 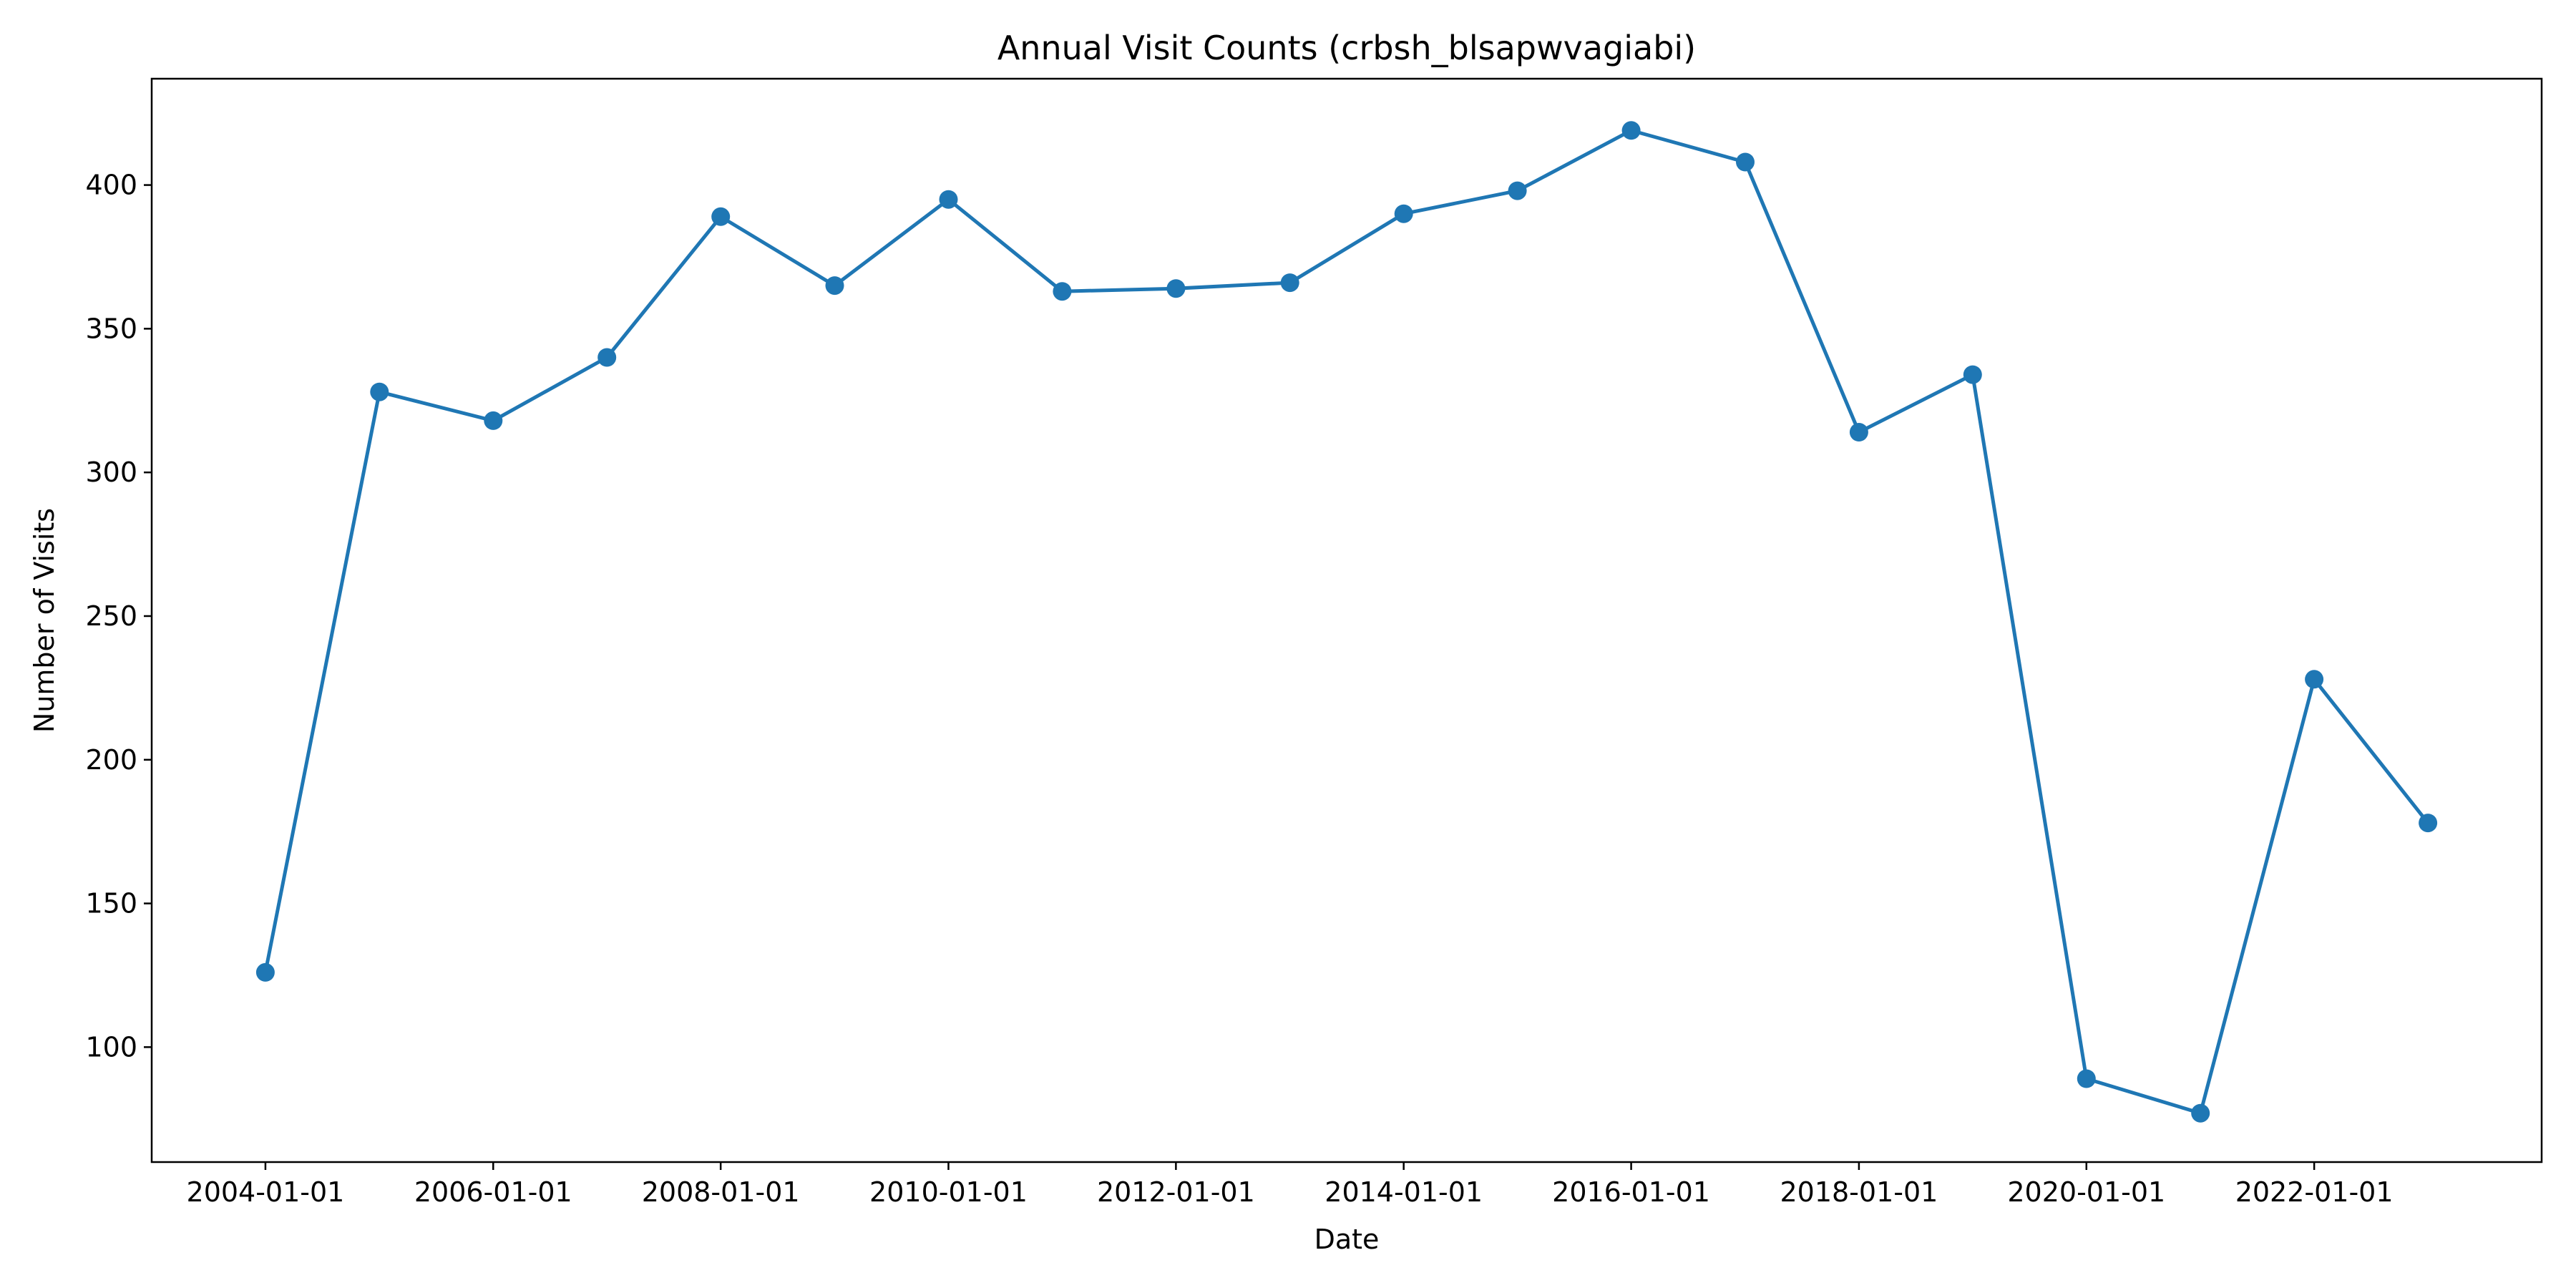 I want to click on y-tick-label: 350, so click(x=111, y=328).